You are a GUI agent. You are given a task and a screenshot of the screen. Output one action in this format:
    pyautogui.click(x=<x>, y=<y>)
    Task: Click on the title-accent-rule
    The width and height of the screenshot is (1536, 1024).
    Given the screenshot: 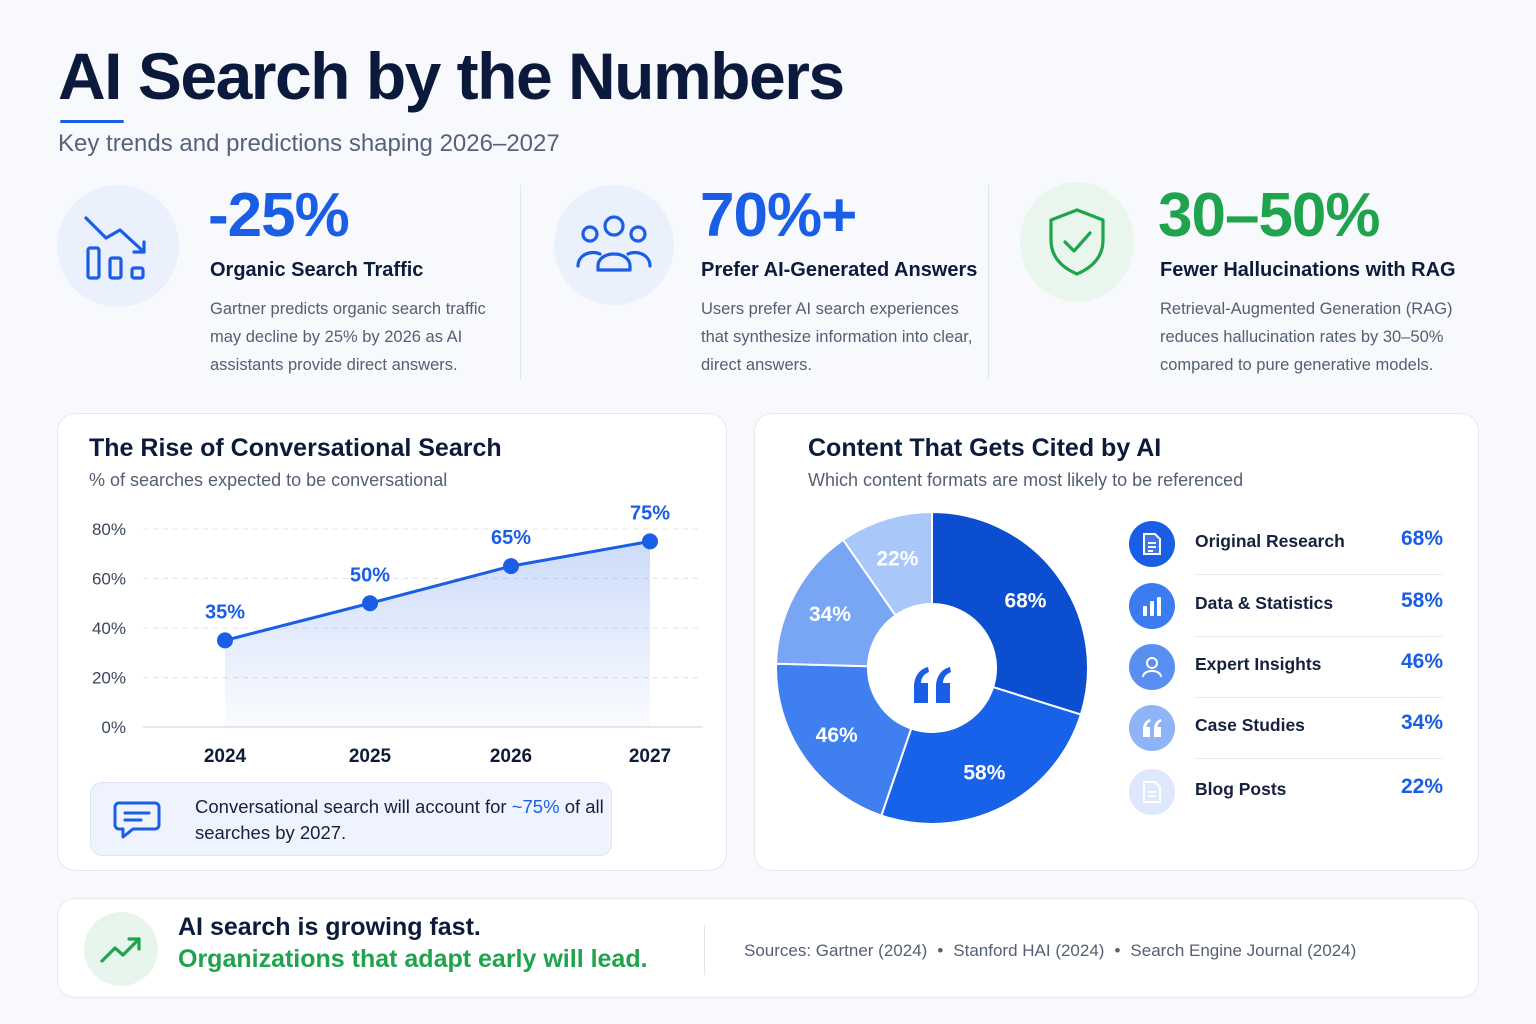 What is the action you would take?
    pyautogui.click(x=92, y=121)
    